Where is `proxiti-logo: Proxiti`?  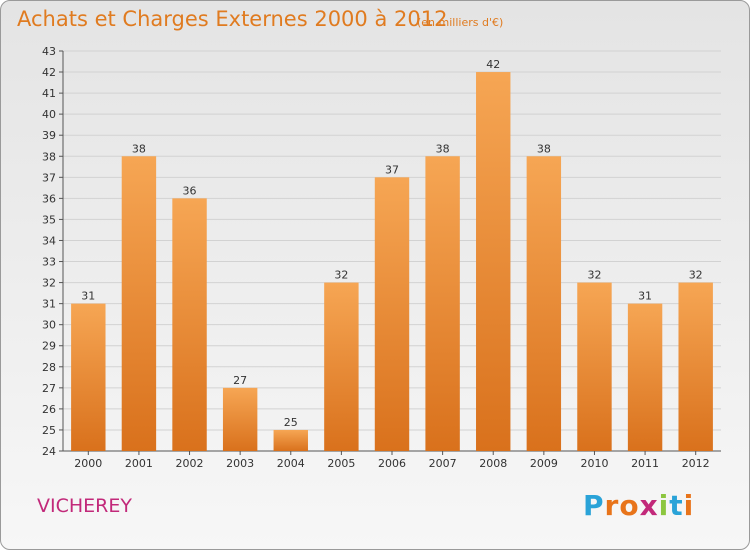 proxiti-logo: Proxiti is located at coordinates (638, 505).